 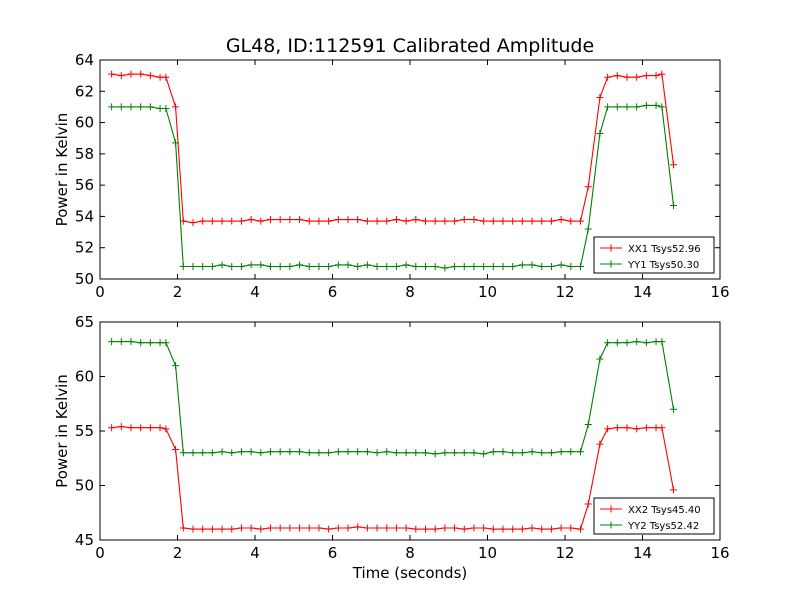 What do you see at coordinates (642, 292) in the screenshot?
I see `x-tick-label: 14` at bounding box center [642, 292].